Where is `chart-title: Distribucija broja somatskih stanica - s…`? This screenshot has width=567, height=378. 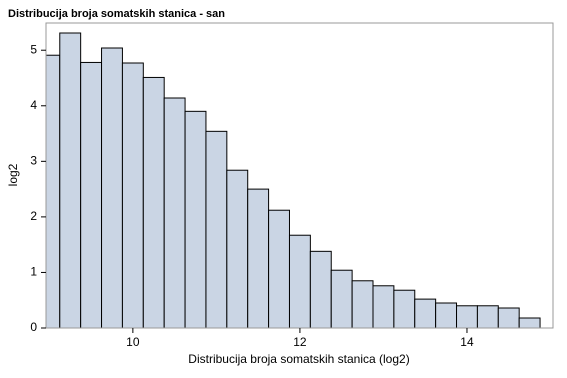
chart-title: Distribucija broja somatskih stanica - s… is located at coordinates (116, 14).